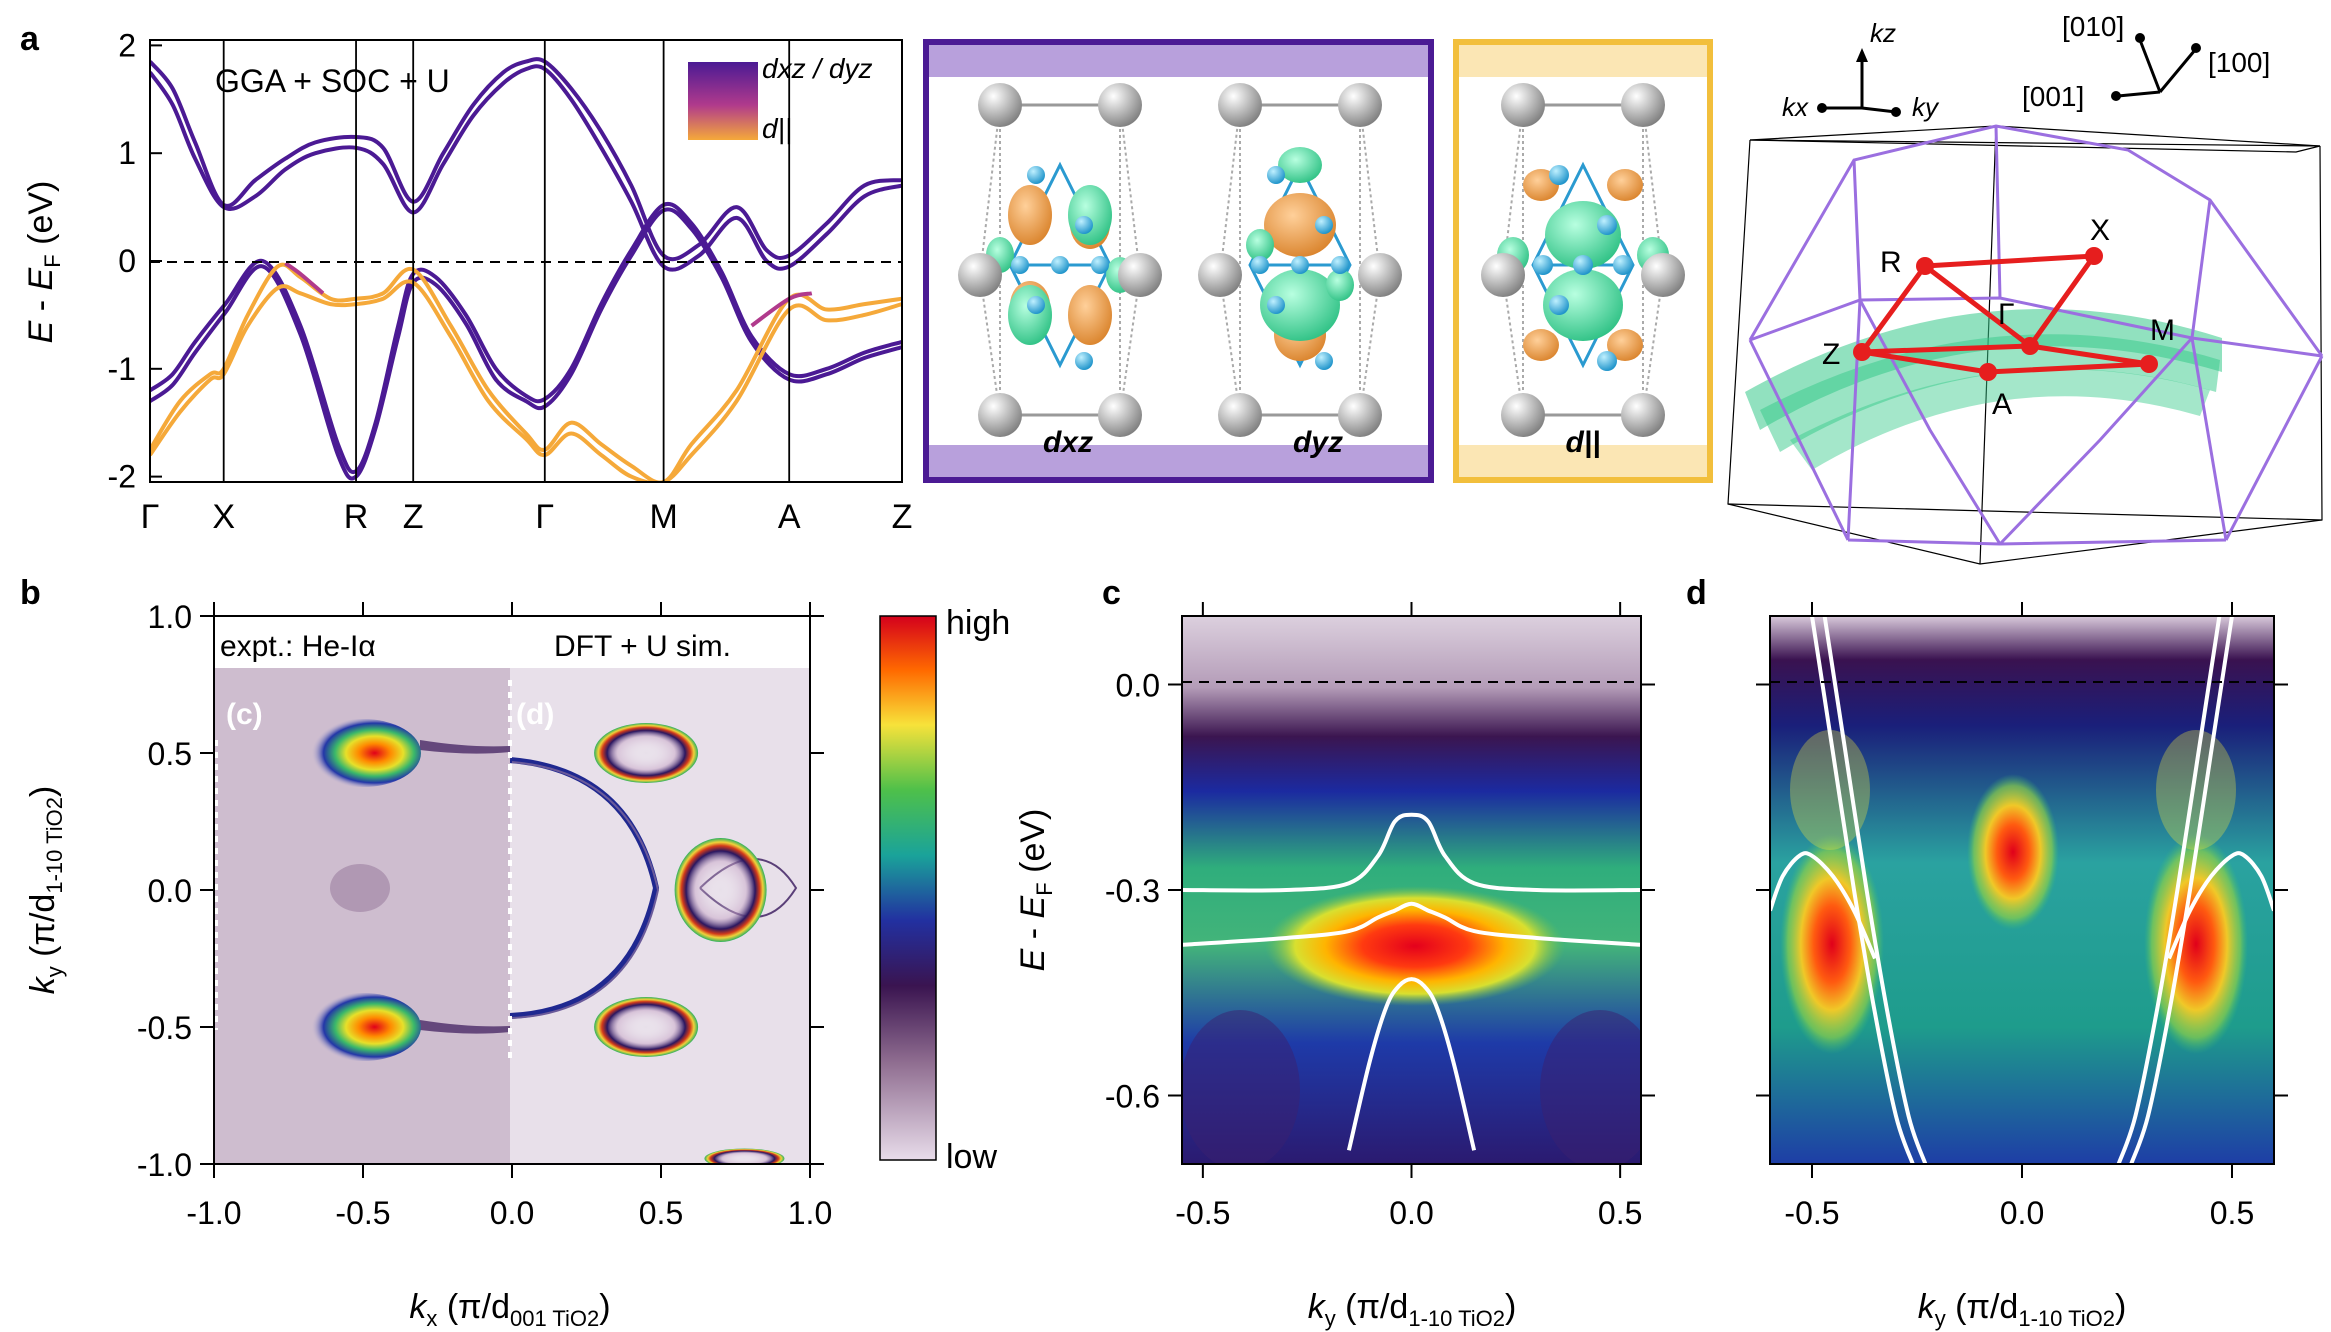  What do you see at coordinates (127, 153) in the screenshot?
I see `a-ytick-label: 1` at bounding box center [127, 153].